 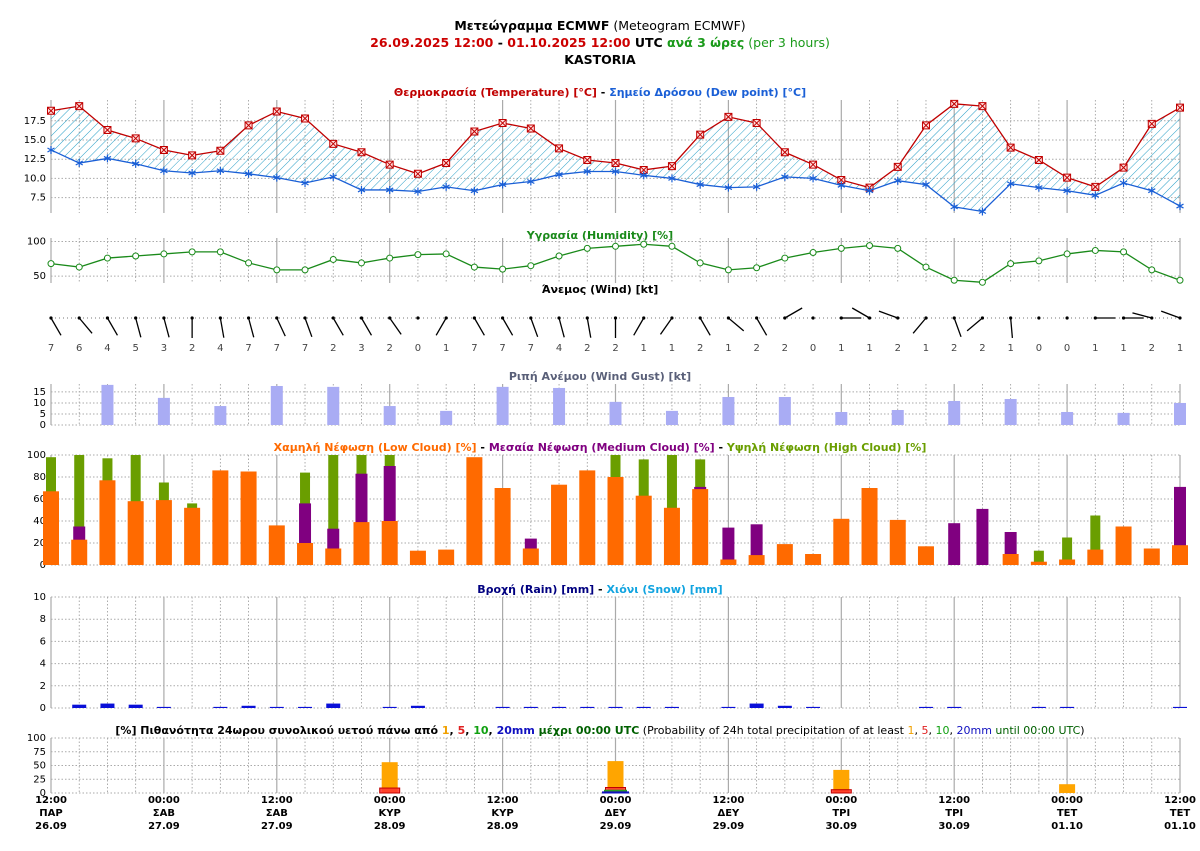 What do you see at coordinates (107, 348) in the screenshot?
I see `wind-speed: 4` at bounding box center [107, 348].